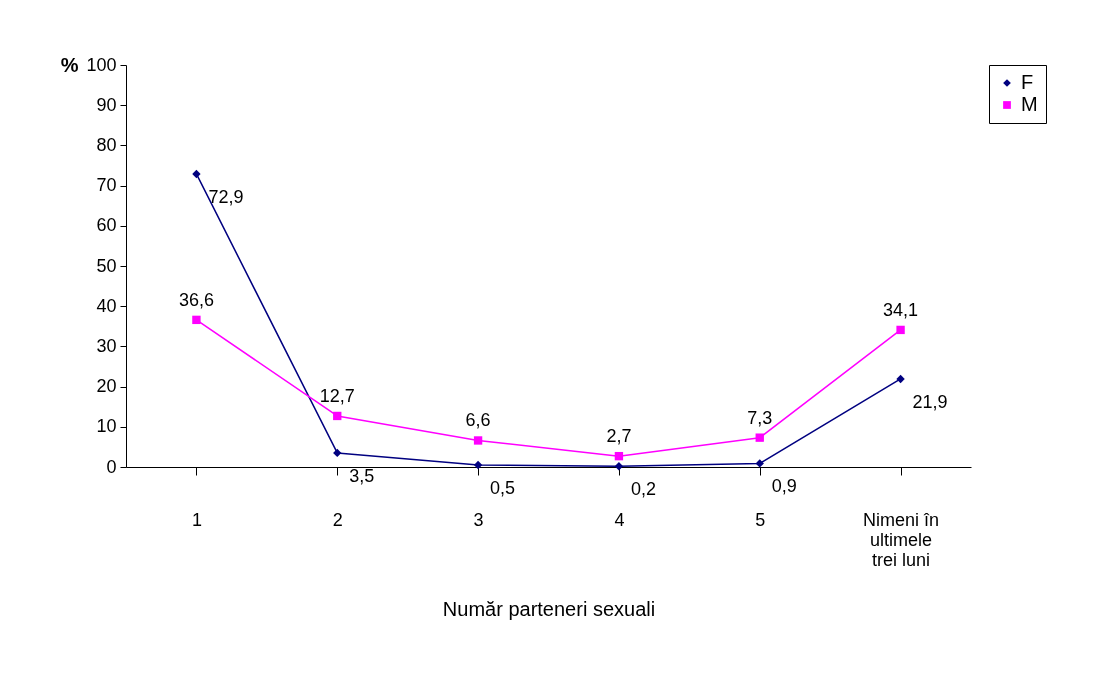 This screenshot has width=1109, height=673. What do you see at coordinates (337, 519) in the screenshot?
I see `x-tick-label: 2` at bounding box center [337, 519].